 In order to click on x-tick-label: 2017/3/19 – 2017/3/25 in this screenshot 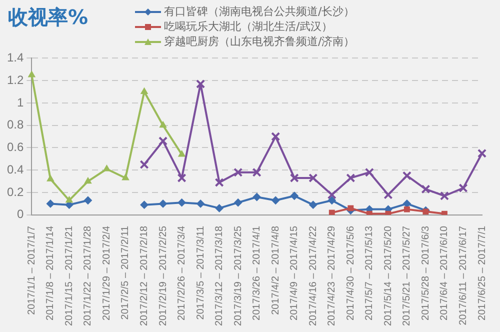, I will do `click(238, 275)`.